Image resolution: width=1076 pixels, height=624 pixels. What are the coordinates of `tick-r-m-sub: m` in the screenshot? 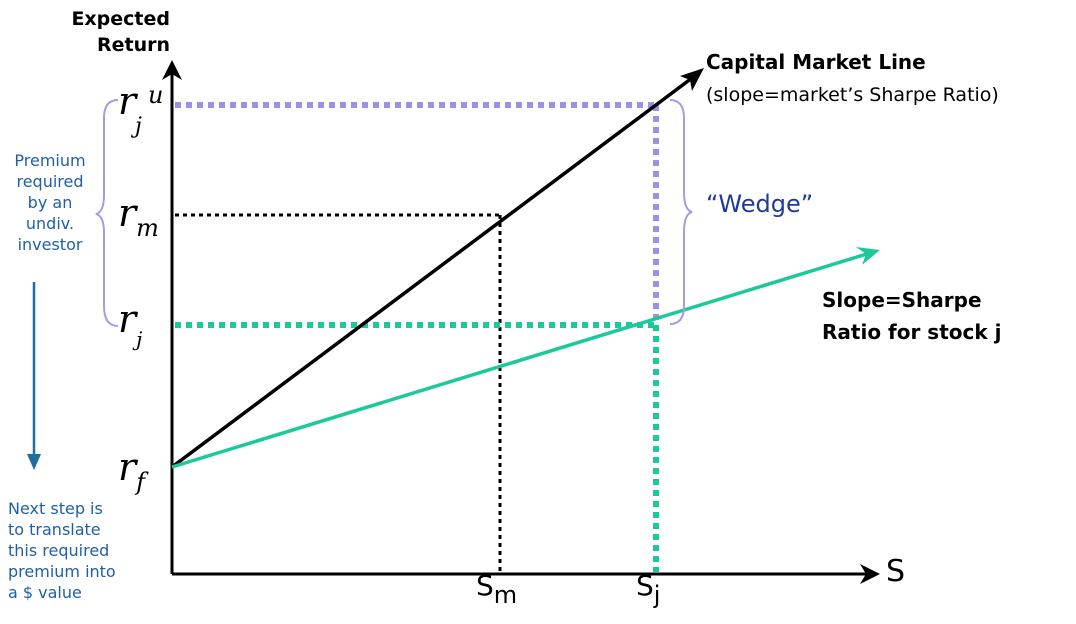 It's located at (147, 228).